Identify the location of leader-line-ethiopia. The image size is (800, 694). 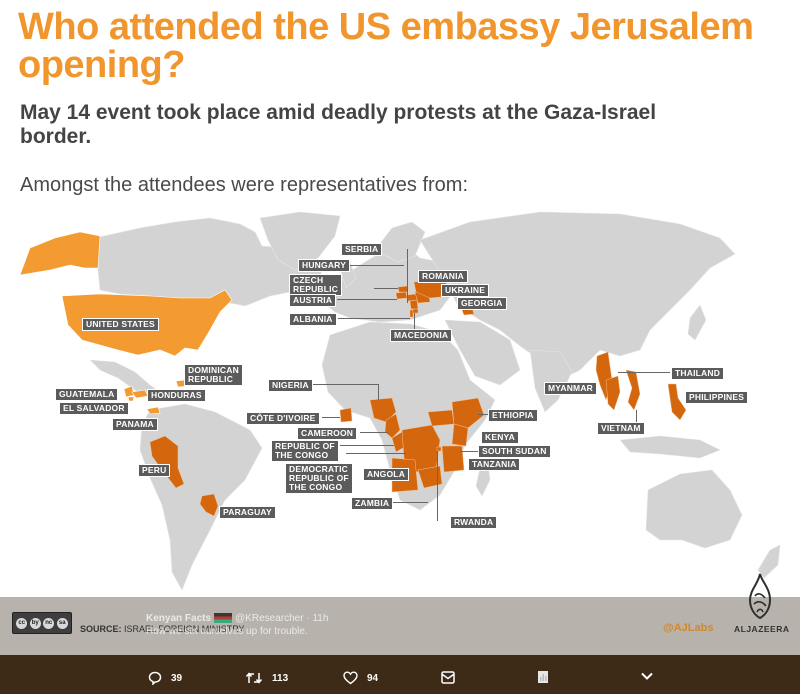
(483, 414).